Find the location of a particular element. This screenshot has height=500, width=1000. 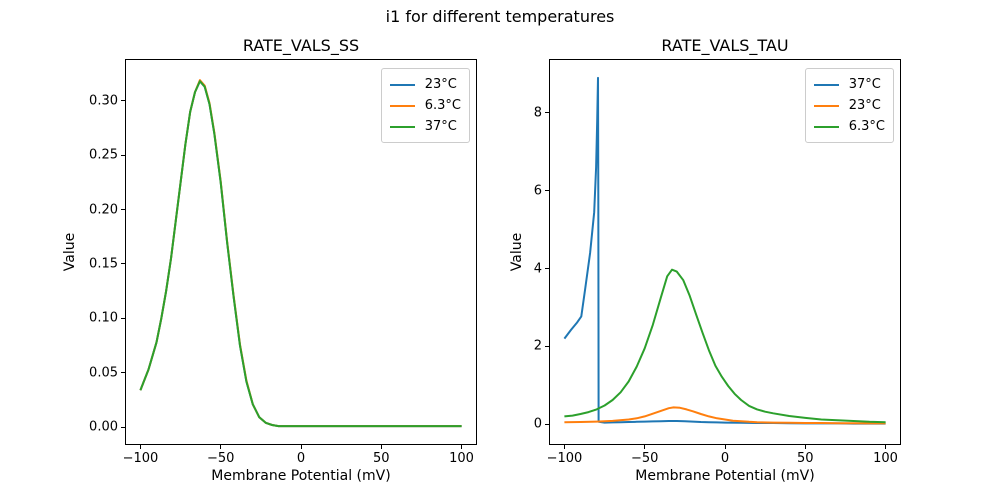

series-line-6.3°C is located at coordinates (725, 346).